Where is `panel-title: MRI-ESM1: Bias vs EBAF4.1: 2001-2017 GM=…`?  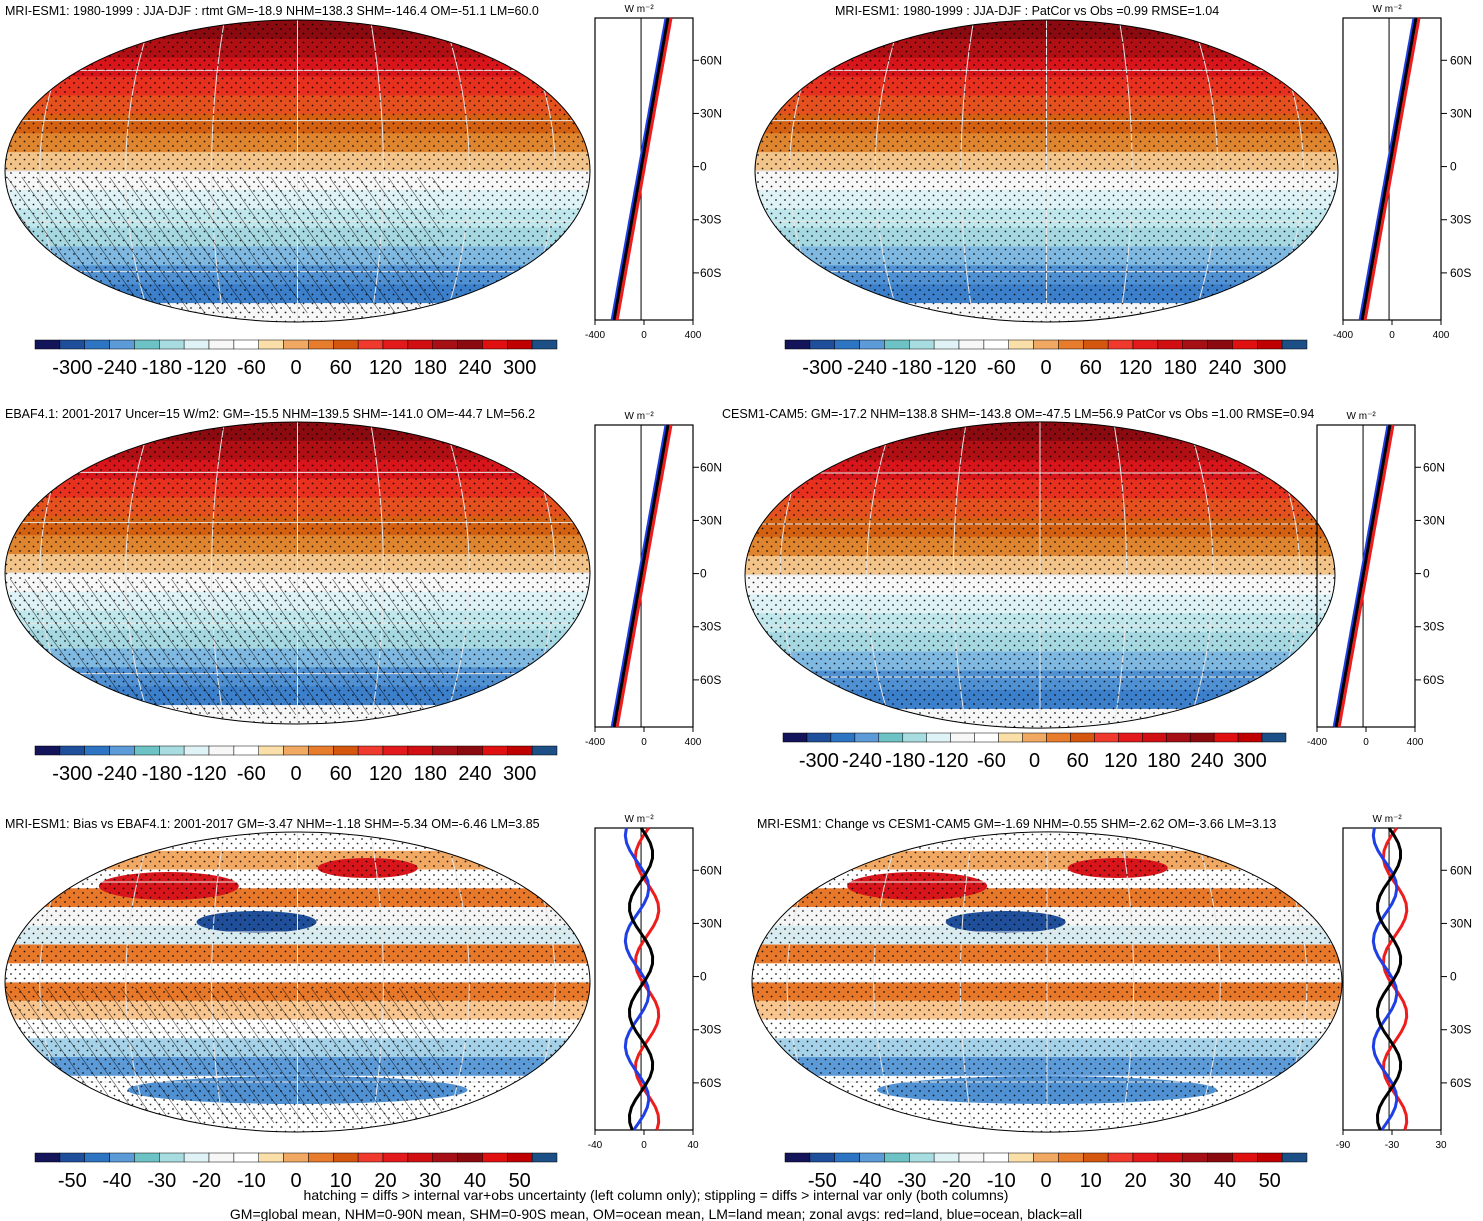 panel-title: MRI-ESM1: Bias vs EBAF4.1: 2001-2017 GM=… is located at coordinates (272, 824).